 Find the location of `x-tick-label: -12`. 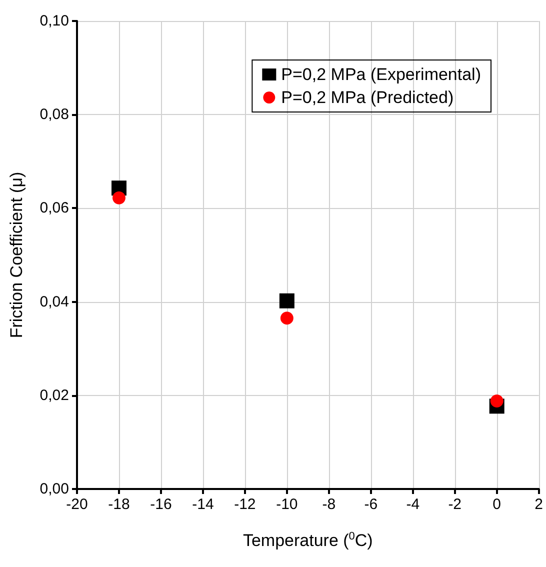

x-tick-label: -12 is located at coordinates (245, 504).